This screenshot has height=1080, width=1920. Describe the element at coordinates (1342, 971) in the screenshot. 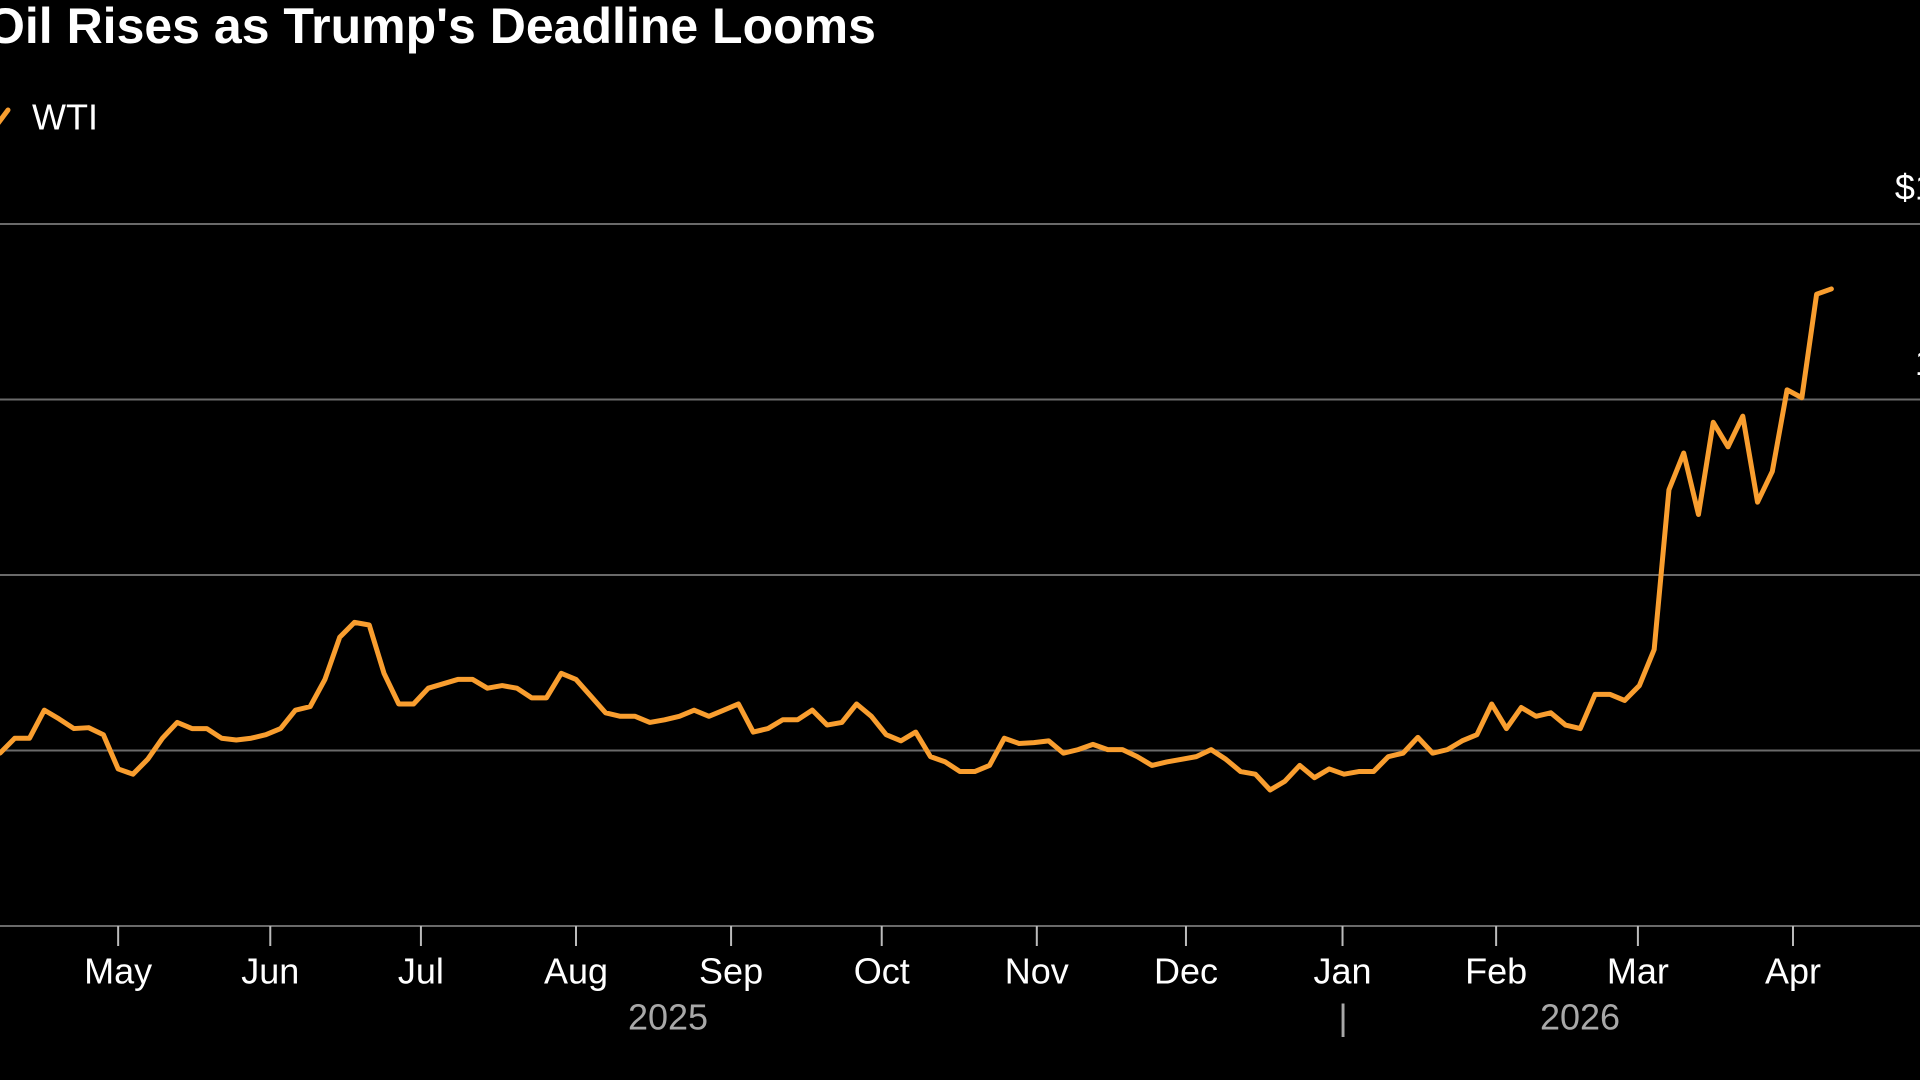

I see `x-tick-label: Jan` at that location.